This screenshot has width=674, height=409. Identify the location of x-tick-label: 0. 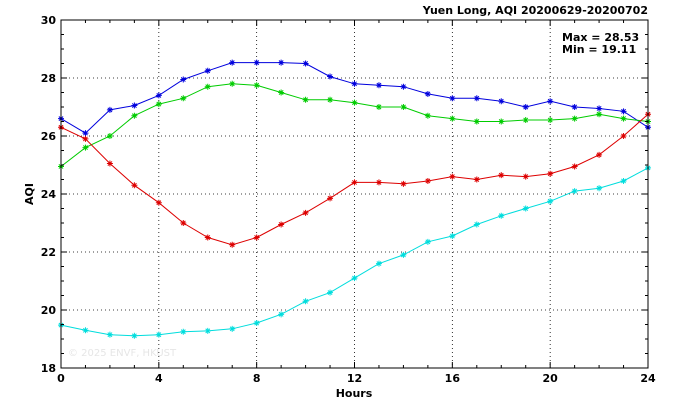
(61, 378).